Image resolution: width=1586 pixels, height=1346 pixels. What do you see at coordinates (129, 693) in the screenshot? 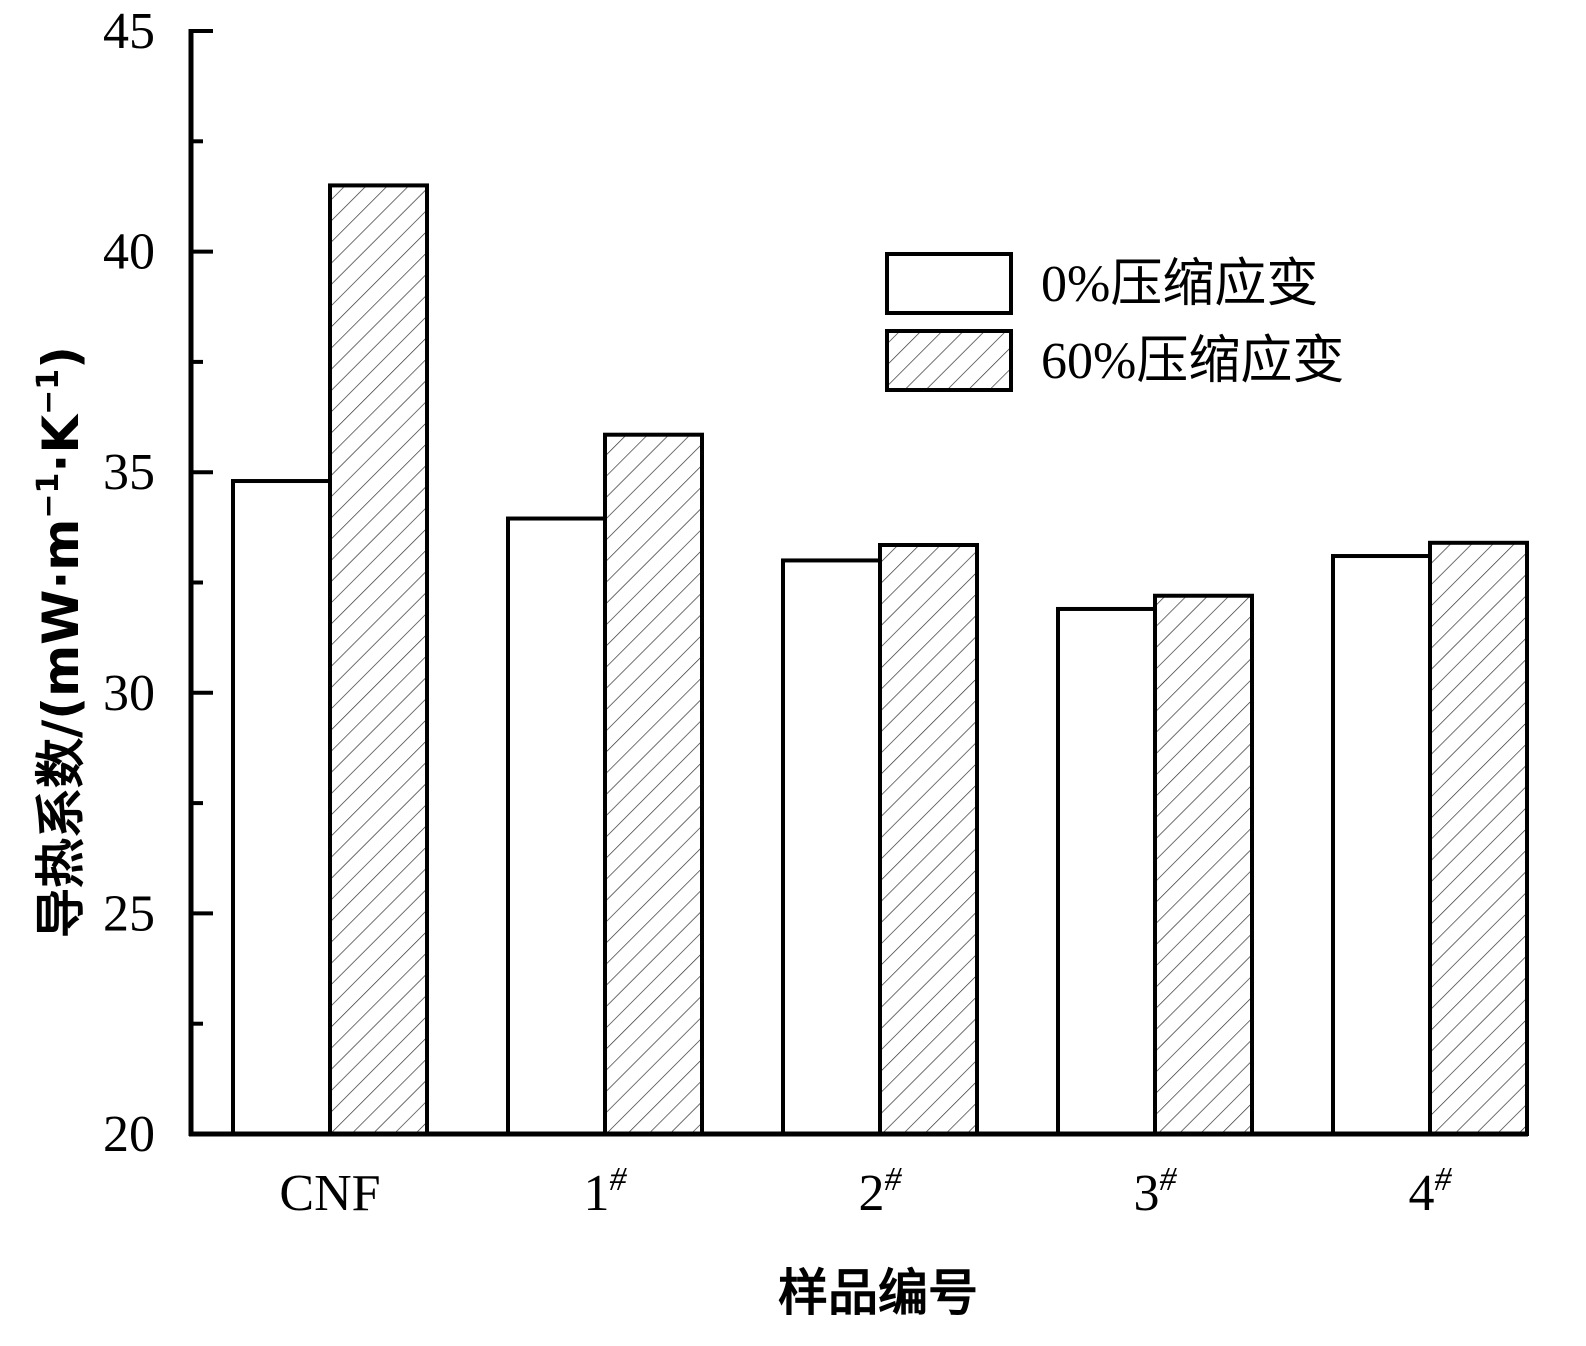
I see `y-tick-label: 30` at bounding box center [129, 693].